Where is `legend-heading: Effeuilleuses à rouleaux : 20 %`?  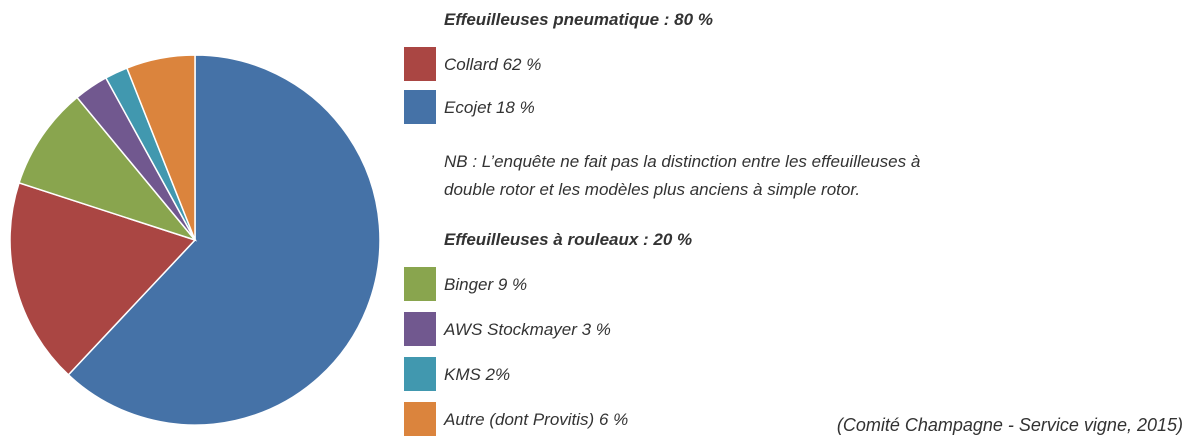
legend-heading: Effeuilleuses à rouleaux : 20 % is located at coordinates (568, 239).